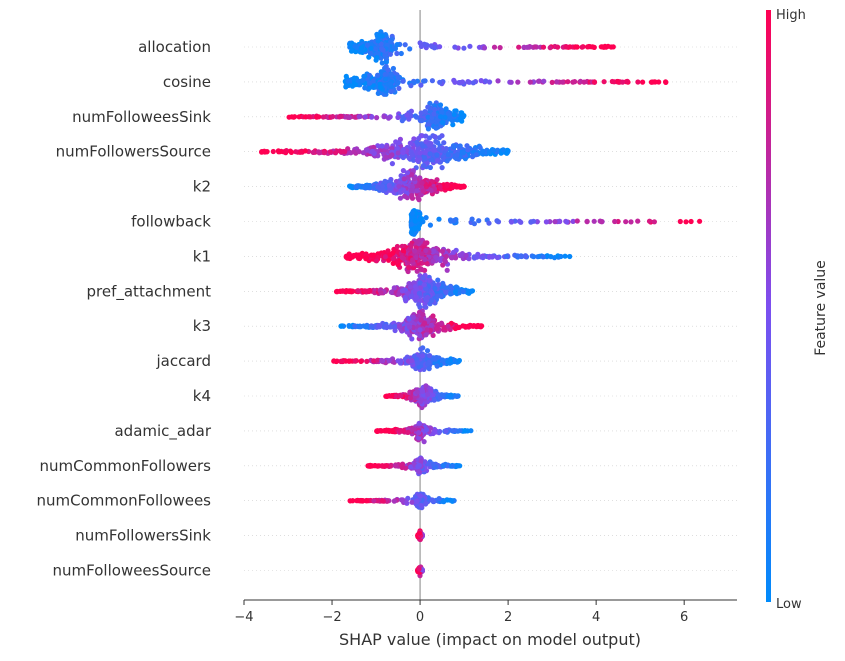 This screenshot has height=661, width=845. I want to click on beeswarm-row-numCommonFollowers, so click(414, 466).